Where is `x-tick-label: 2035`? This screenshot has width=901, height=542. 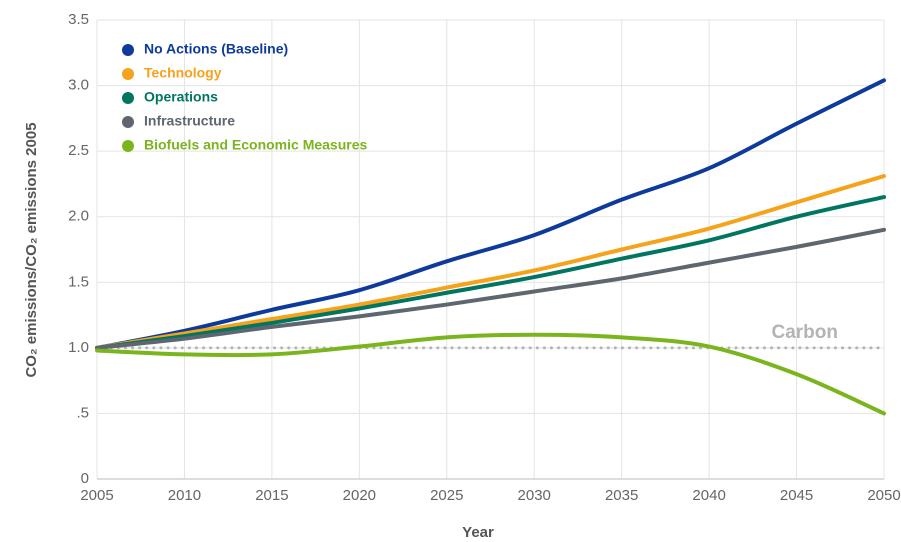
x-tick-label: 2035 is located at coordinates (621, 495).